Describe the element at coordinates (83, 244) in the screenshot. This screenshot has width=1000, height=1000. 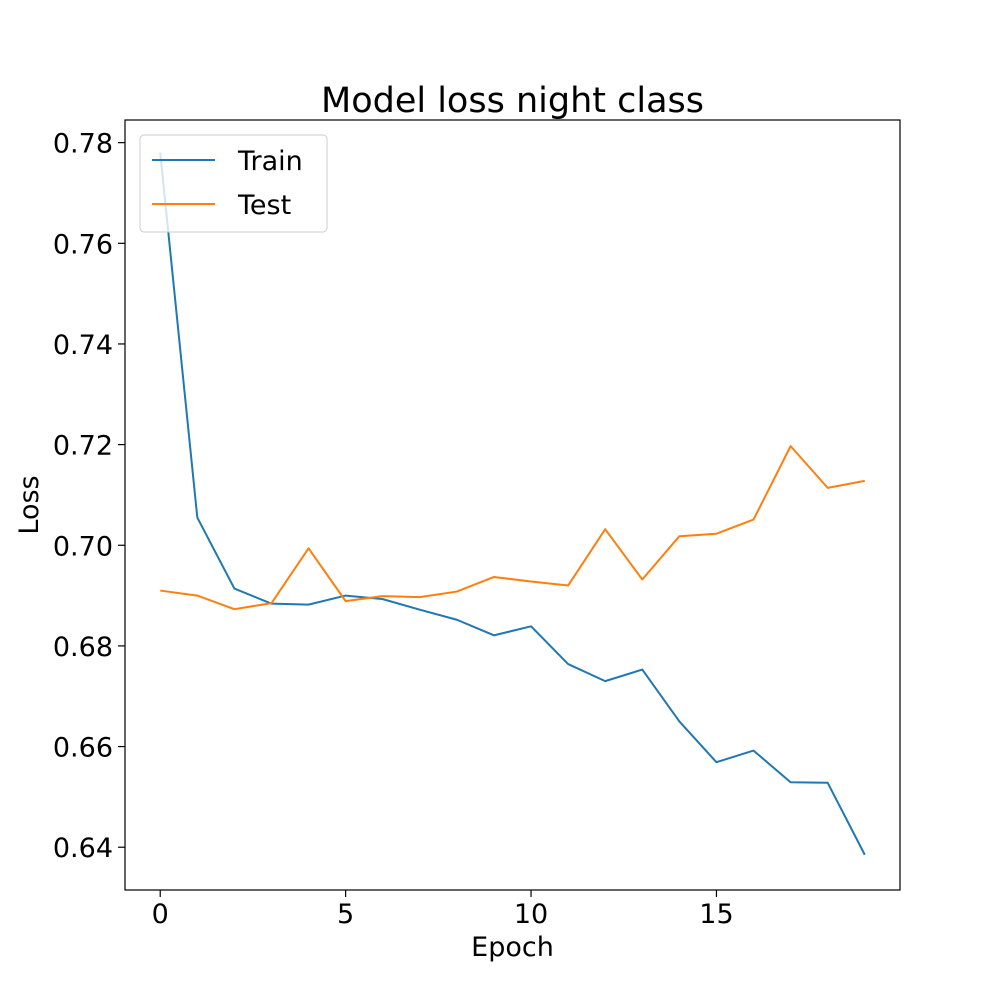
I see `y-tick-label: 0.76` at that location.